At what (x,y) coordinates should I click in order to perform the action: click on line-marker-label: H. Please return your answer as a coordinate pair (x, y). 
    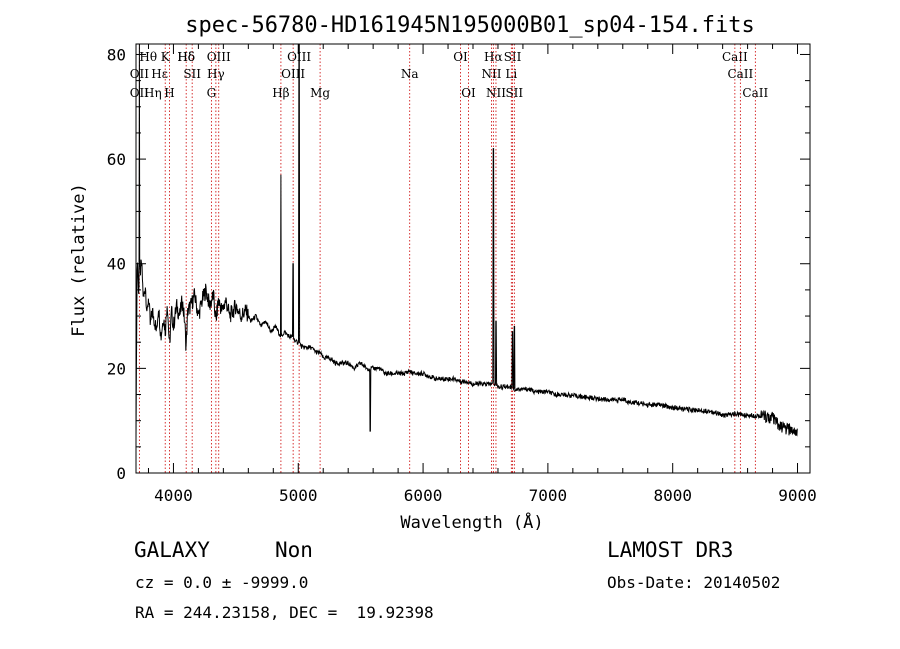
    Looking at the image, I should click on (169, 93).